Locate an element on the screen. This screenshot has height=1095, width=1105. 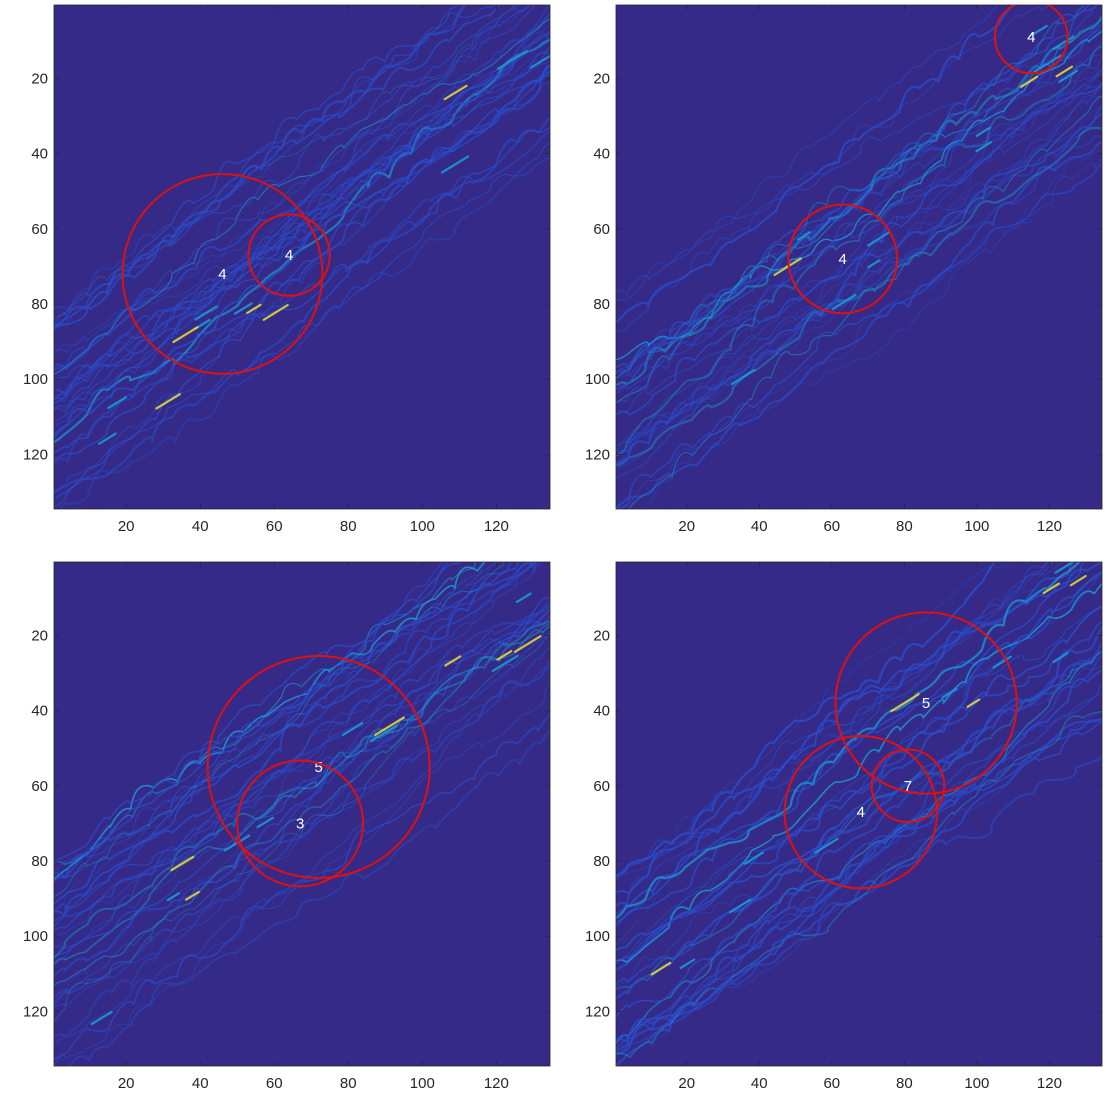
detection-circles: 5 4 7 is located at coordinates (900, 750).